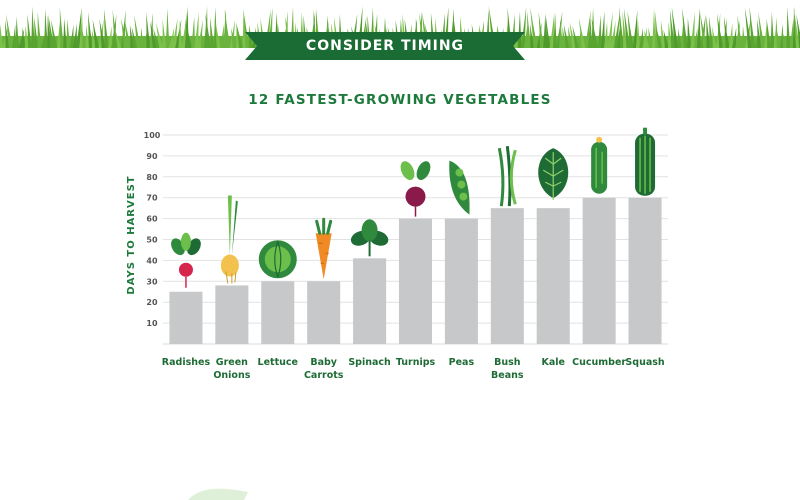 The width and height of the screenshot is (800, 500). Describe the element at coordinates (644, 362) in the screenshot. I see `x-tick-label: Squash` at that location.